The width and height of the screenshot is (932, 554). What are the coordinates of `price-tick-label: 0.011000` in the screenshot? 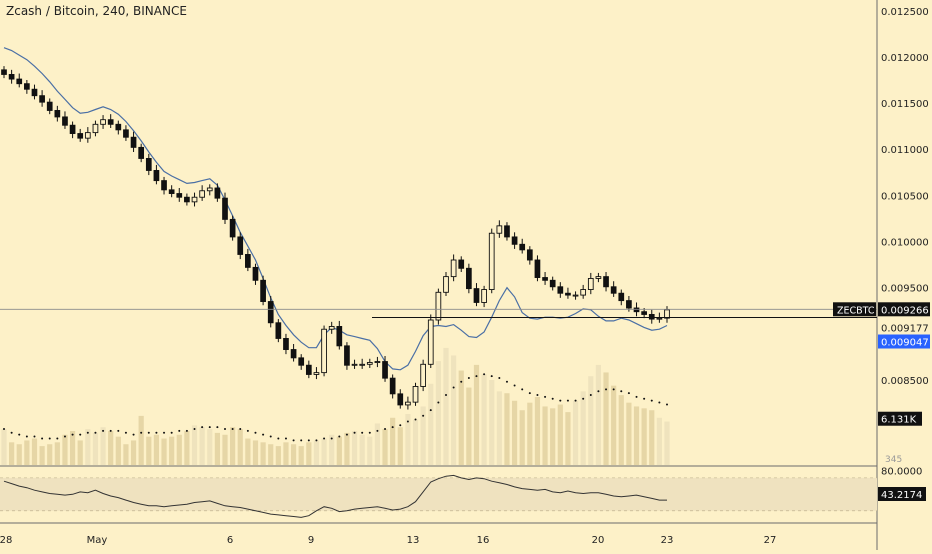 It's located at (905, 150).